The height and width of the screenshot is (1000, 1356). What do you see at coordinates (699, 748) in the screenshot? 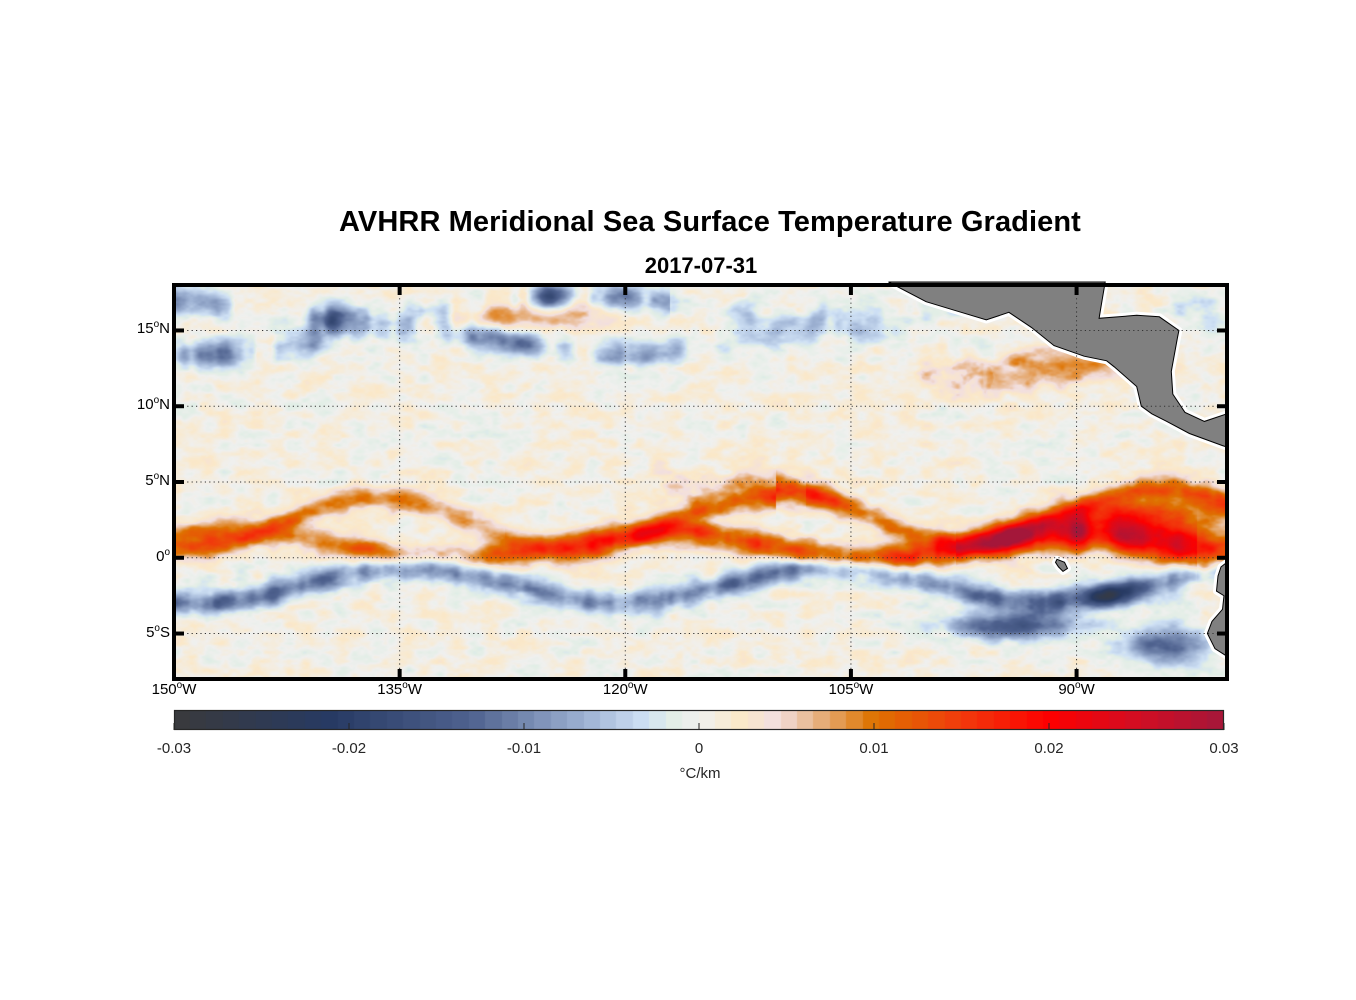
I see `colorbar-tick-label: 0` at bounding box center [699, 748].